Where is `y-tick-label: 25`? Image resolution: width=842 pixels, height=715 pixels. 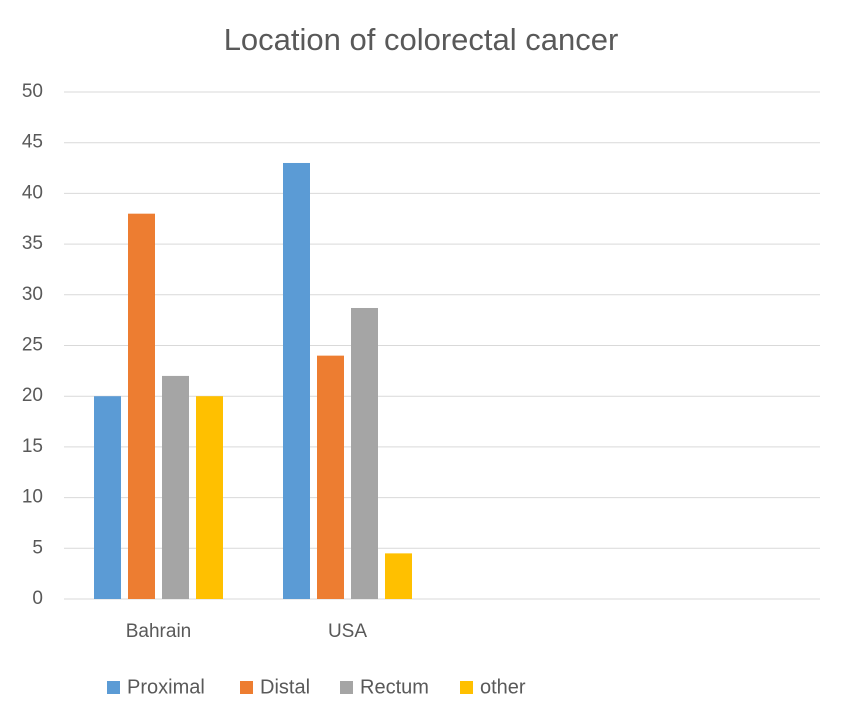
y-tick-label: 25 is located at coordinates (32, 345).